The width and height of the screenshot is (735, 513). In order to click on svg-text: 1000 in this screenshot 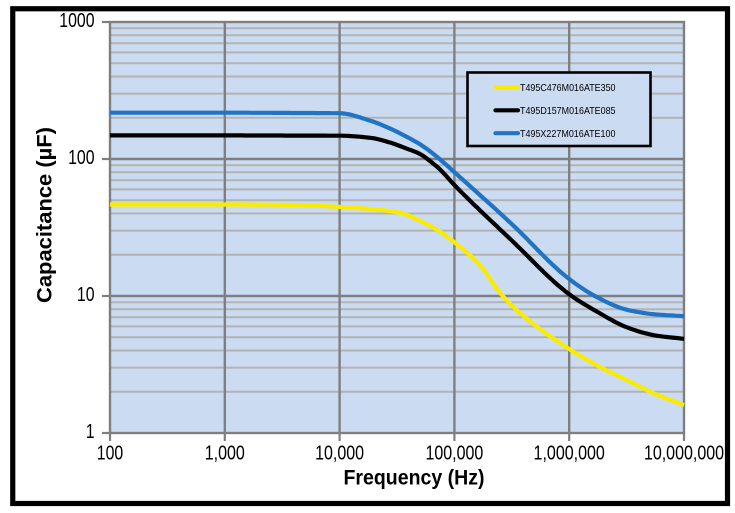, I will do `click(76, 21)`.